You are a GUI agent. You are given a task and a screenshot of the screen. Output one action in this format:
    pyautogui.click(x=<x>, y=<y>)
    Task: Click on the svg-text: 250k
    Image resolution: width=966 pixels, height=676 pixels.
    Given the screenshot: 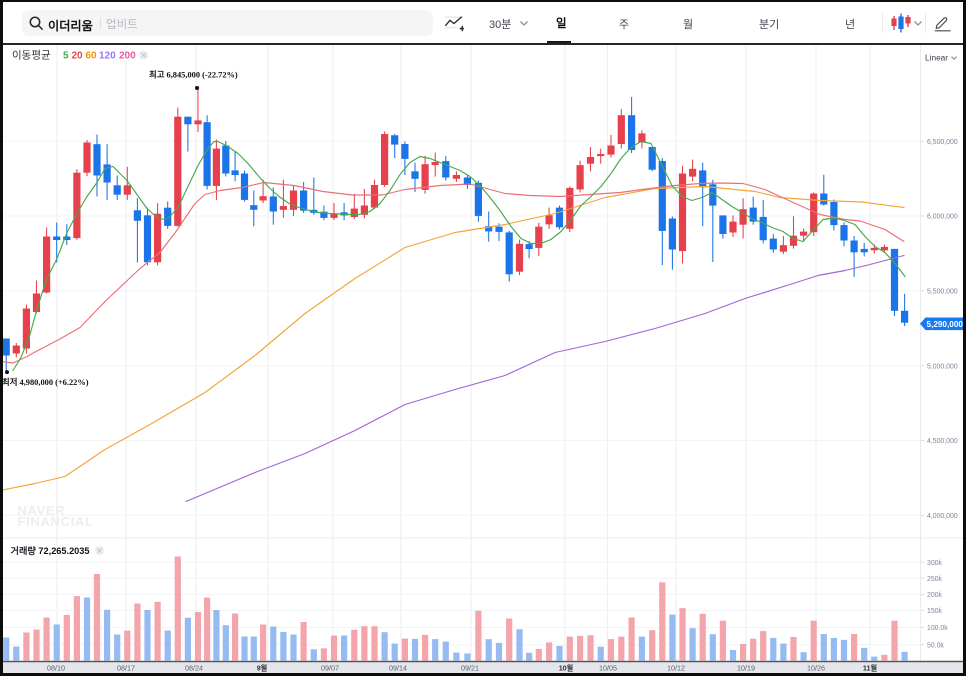 What is the action you would take?
    pyautogui.click(x=934, y=578)
    